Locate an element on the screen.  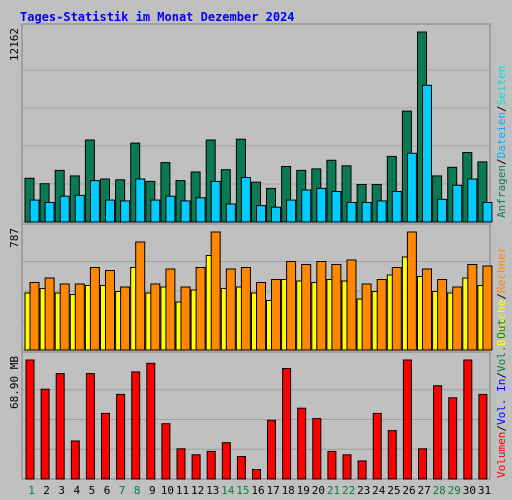
x-label-day-23: 23 is located at coordinates (363, 490).